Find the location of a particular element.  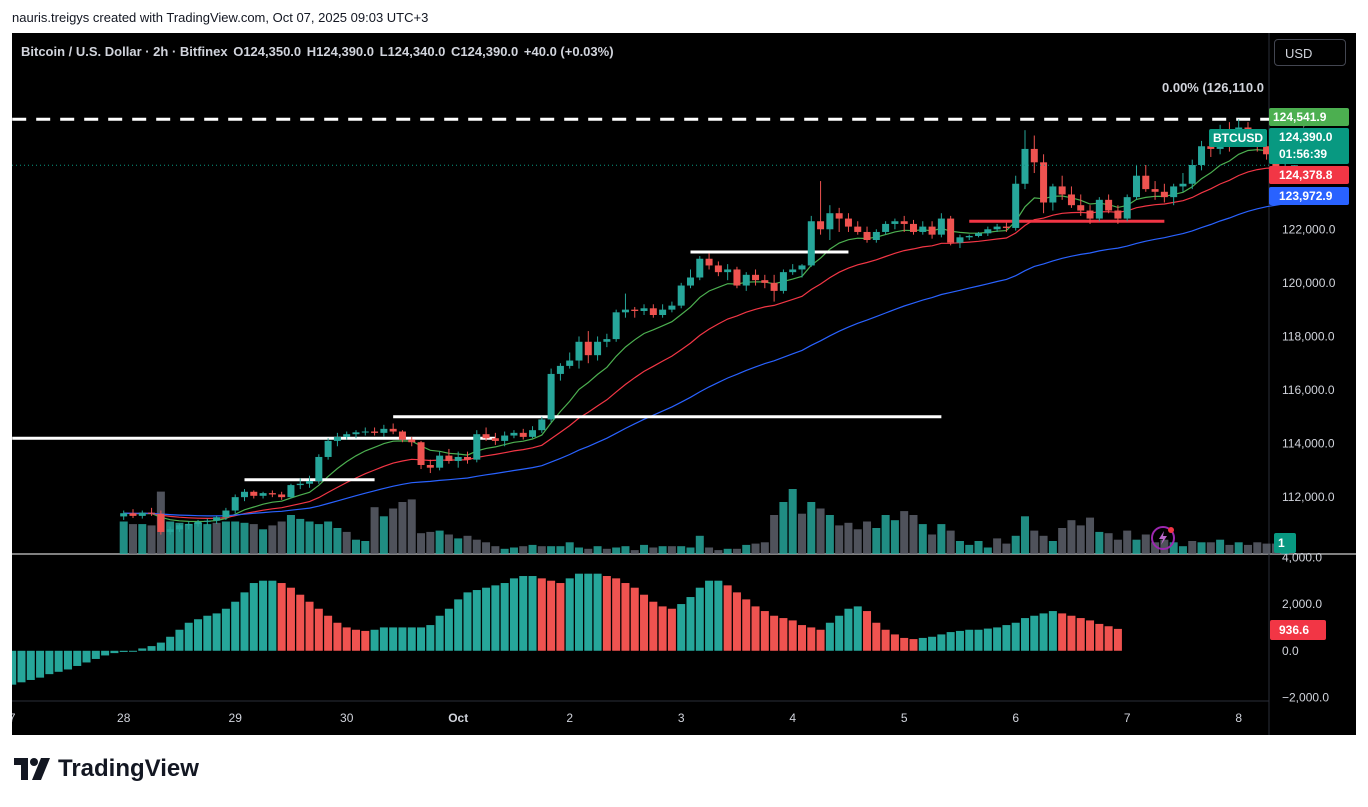

candle-countdown: 01:56:39 is located at coordinates (1303, 154).